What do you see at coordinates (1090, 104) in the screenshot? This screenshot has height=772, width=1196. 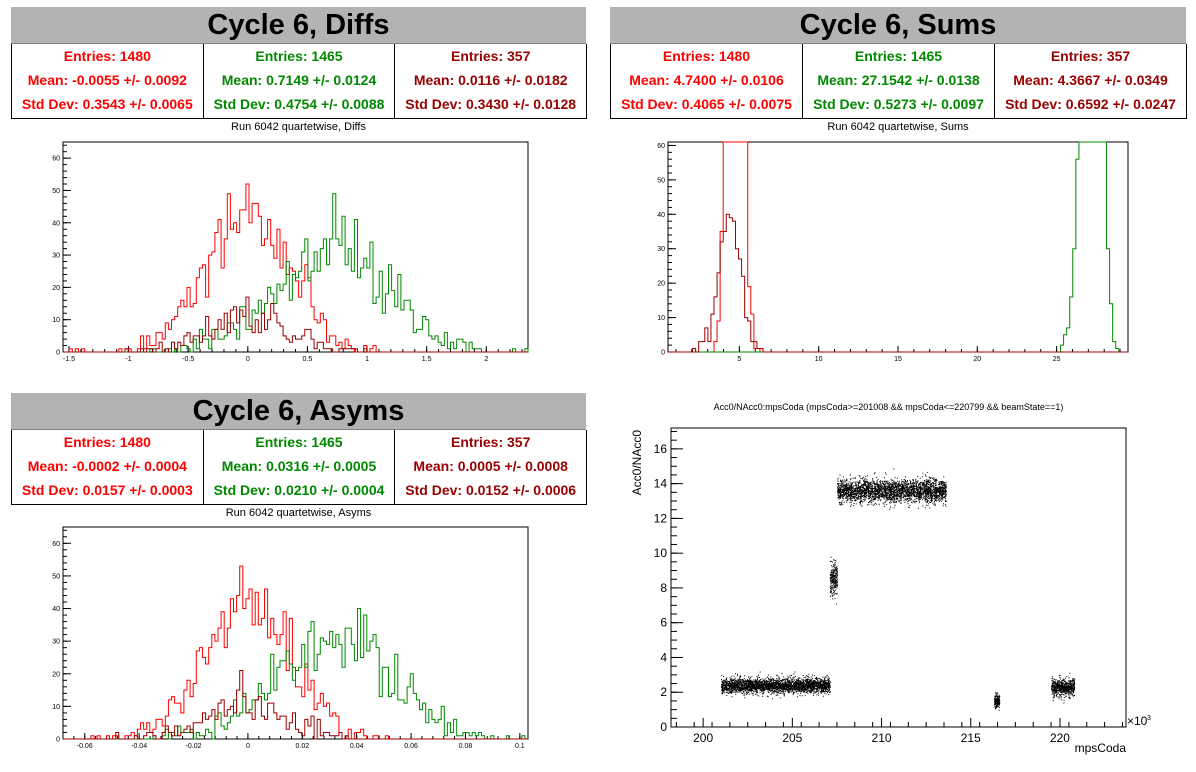 I see `stat-std: Std Dev: 0.6592 +/- 0.0247` at bounding box center [1090, 104].